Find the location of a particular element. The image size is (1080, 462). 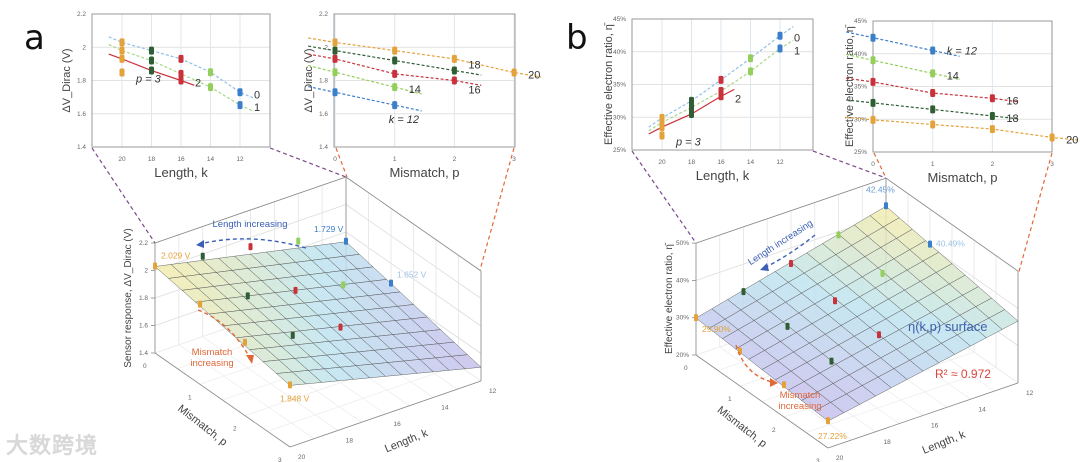

panel-label-b: b is located at coordinates (577, 38).